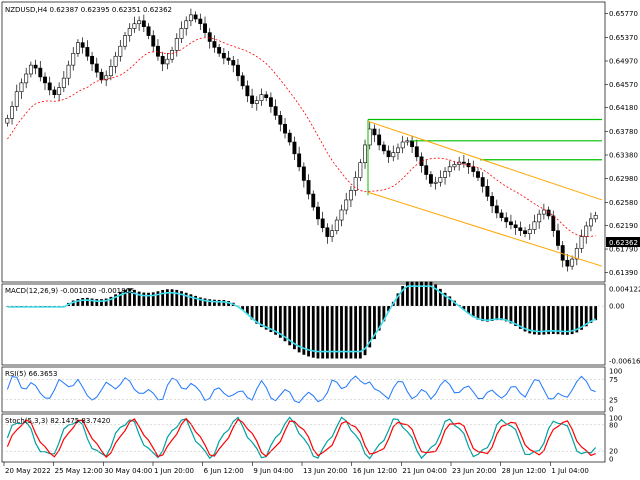  What do you see at coordinates (485, 229) in the screenshot?
I see `channel-lower-line` at bounding box center [485, 229].